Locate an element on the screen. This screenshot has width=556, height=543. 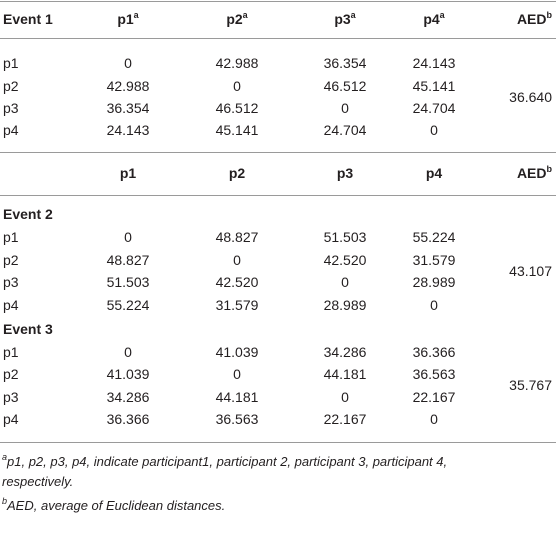
footnote: bAED, average of Euclidean distances. is located at coordinates (262, 506).